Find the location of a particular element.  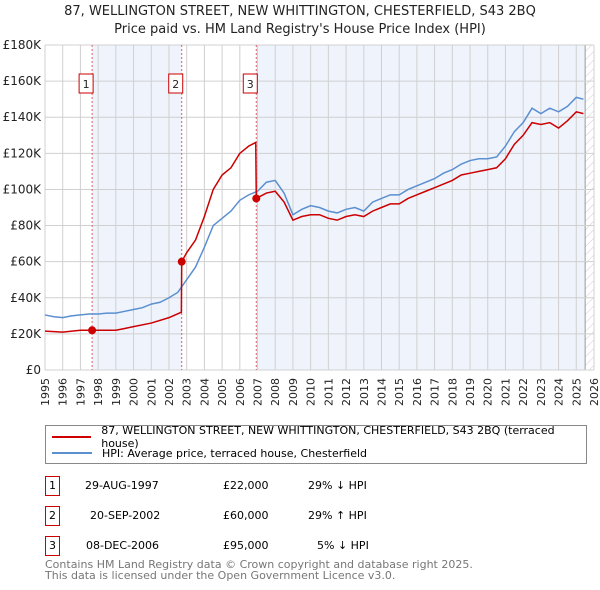

sale-marker-badge: 3 is located at coordinates (52, 546).